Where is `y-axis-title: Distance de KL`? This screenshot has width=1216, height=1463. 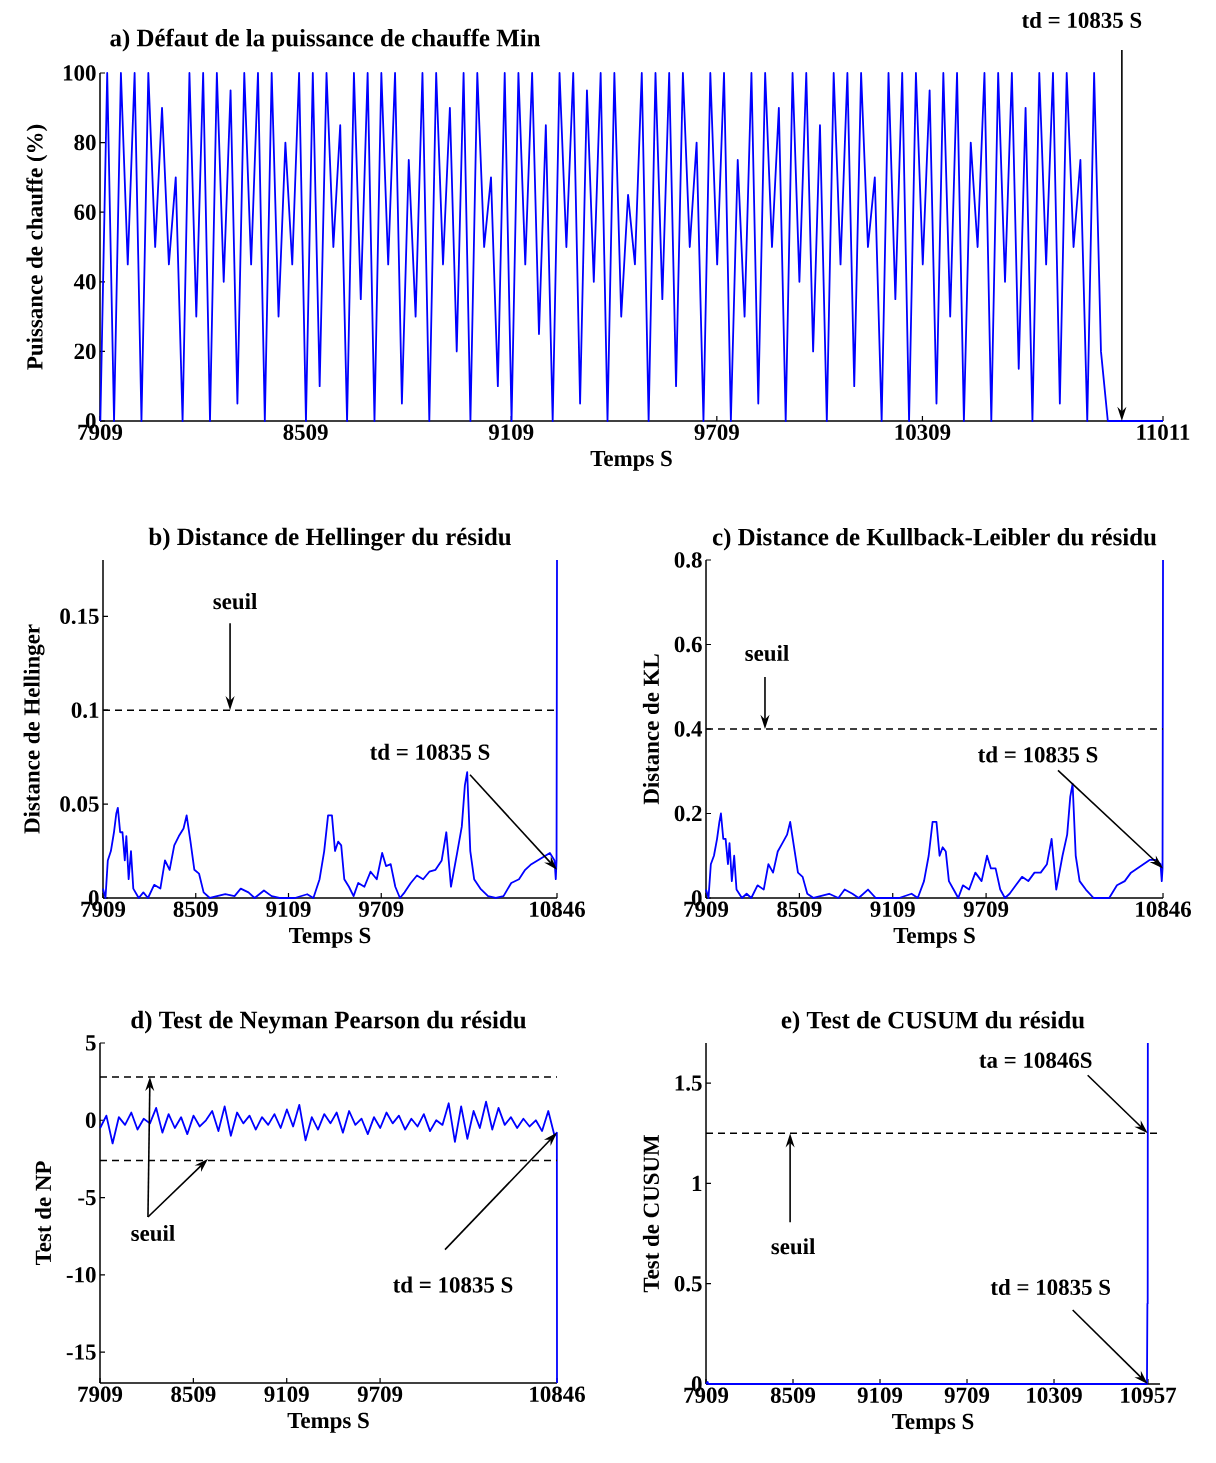 y-axis-title: Distance de KL is located at coordinates (650, 729).